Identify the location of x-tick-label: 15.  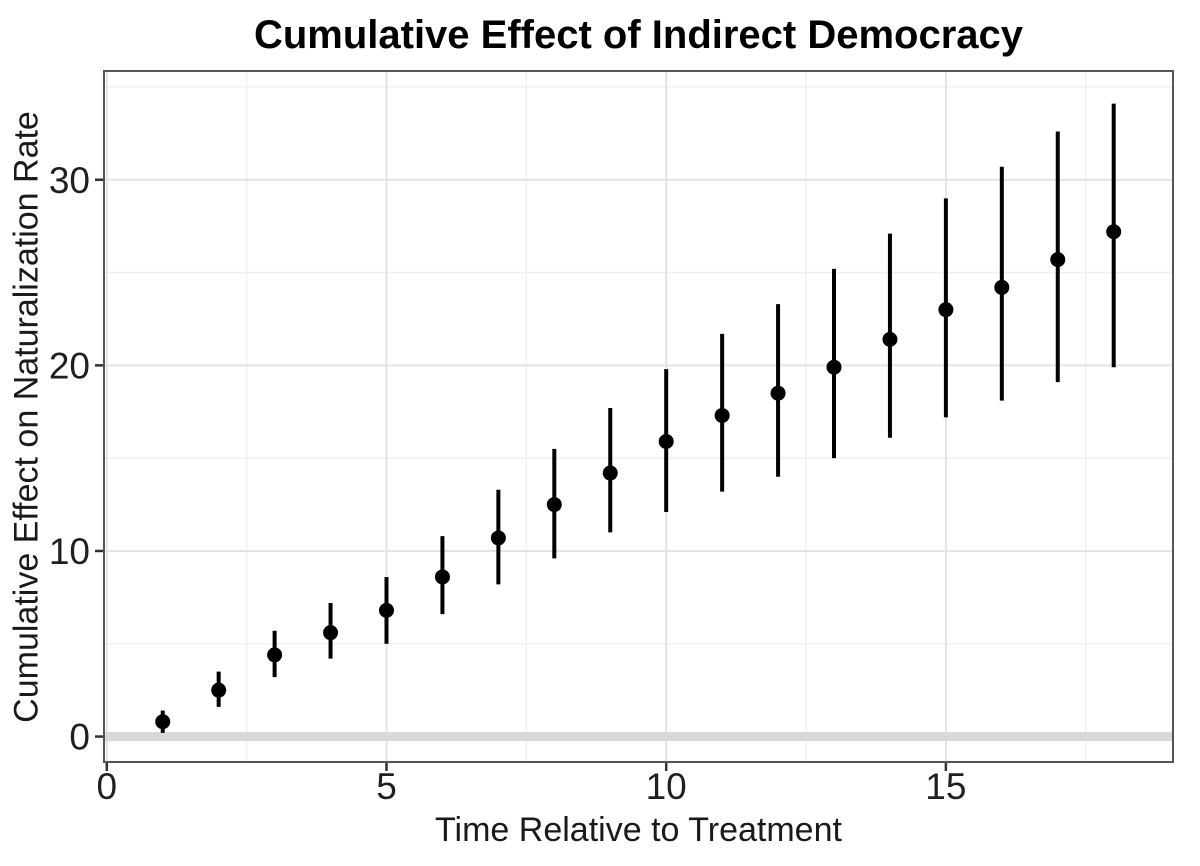
(945, 786).